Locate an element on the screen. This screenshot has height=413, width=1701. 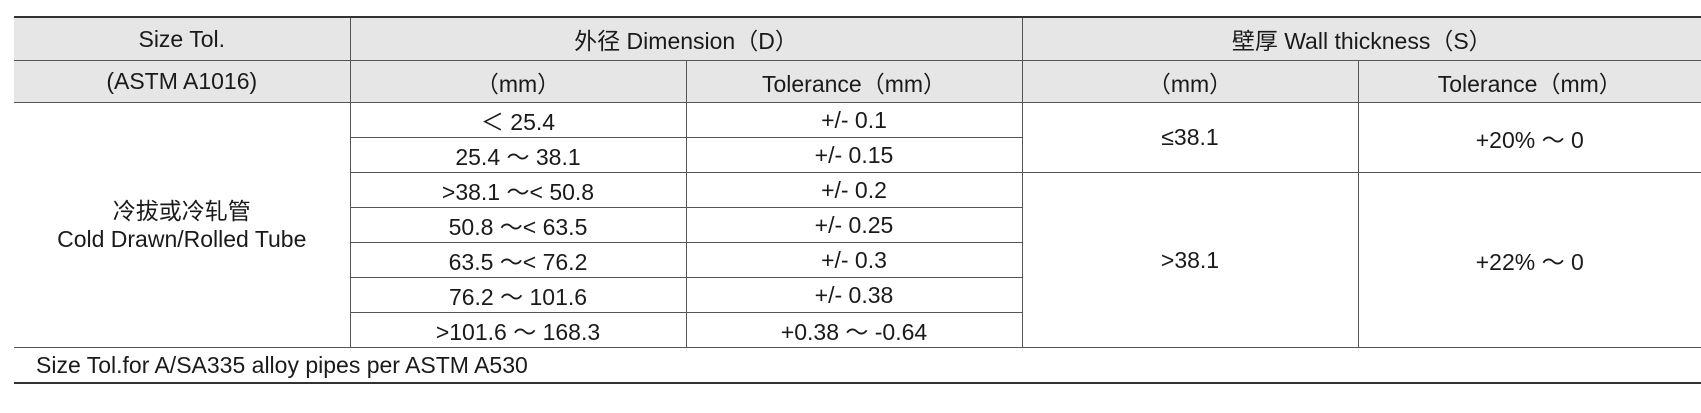
od-cell: ＜ 25.4 is located at coordinates (518, 120).